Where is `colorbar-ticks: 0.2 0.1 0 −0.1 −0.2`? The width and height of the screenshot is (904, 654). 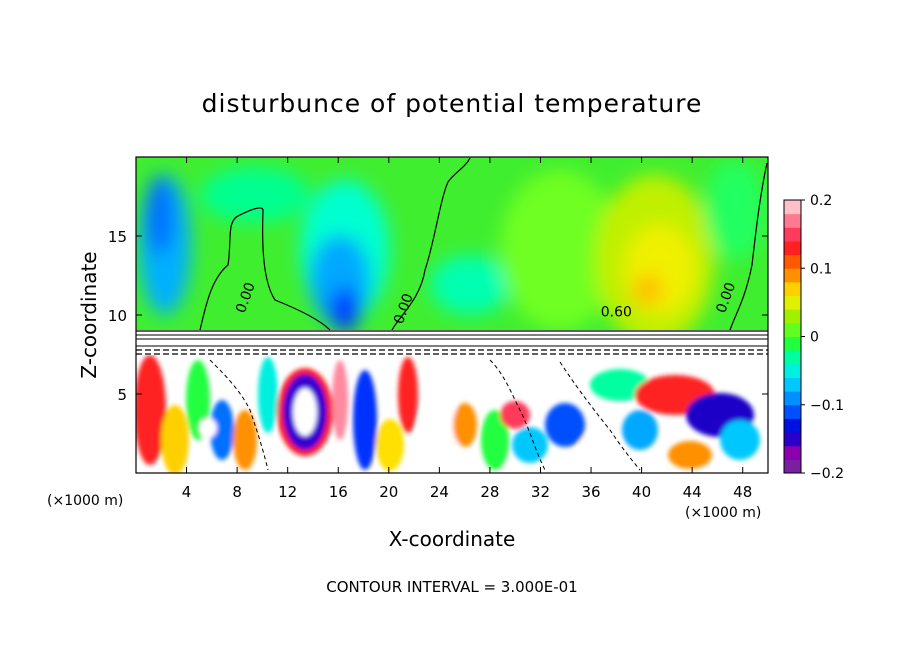
colorbar-ticks: 0.2 0.1 0 −0.1 −0.2 is located at coordinates (822, 337).